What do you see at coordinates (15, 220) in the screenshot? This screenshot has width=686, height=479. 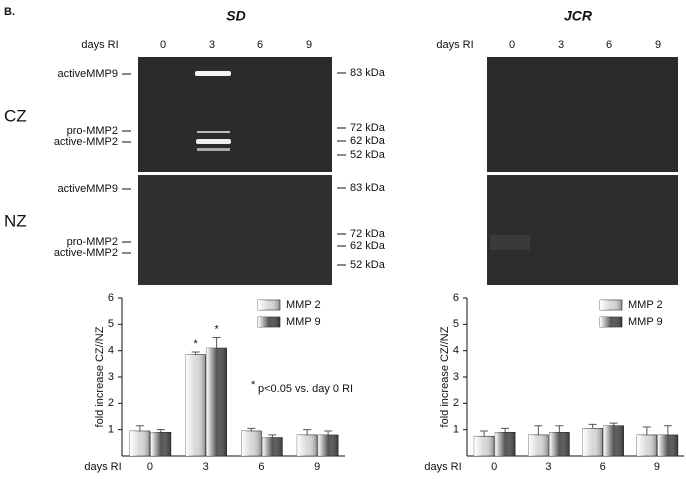 I see `zone-label: NZ` at bounding box center [15, 220].